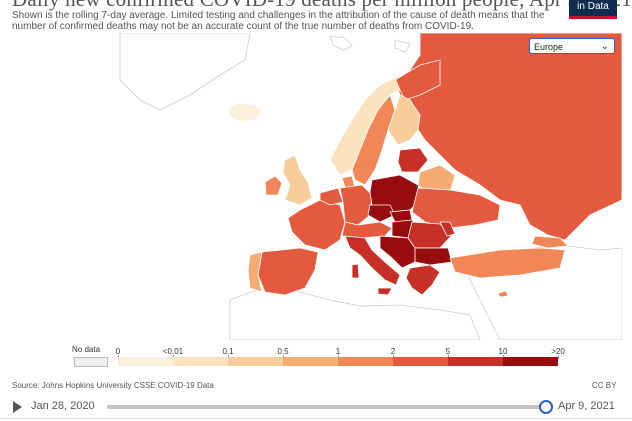 This screenshot has width=632, height=421. What do you see at coordinates (17, 407) in the screenshot?
I see `play-icon` at bounding box center [17, 407].